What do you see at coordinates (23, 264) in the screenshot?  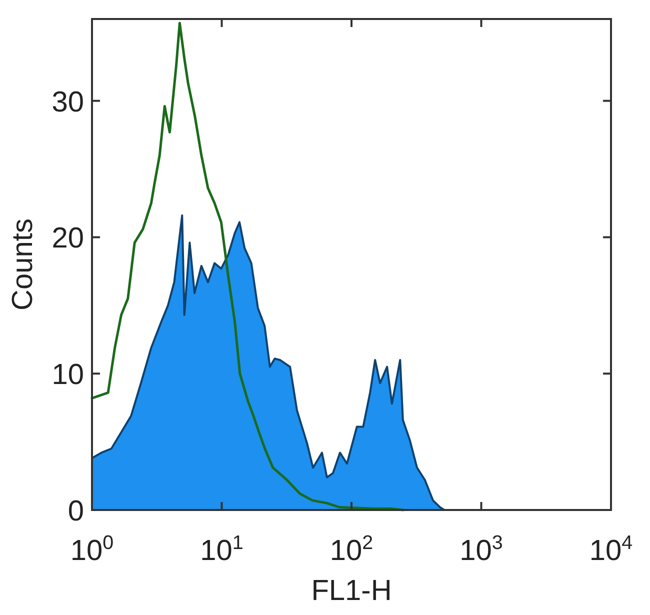 I see `y-axis-title: Counts` at bounding box center [23, 264].